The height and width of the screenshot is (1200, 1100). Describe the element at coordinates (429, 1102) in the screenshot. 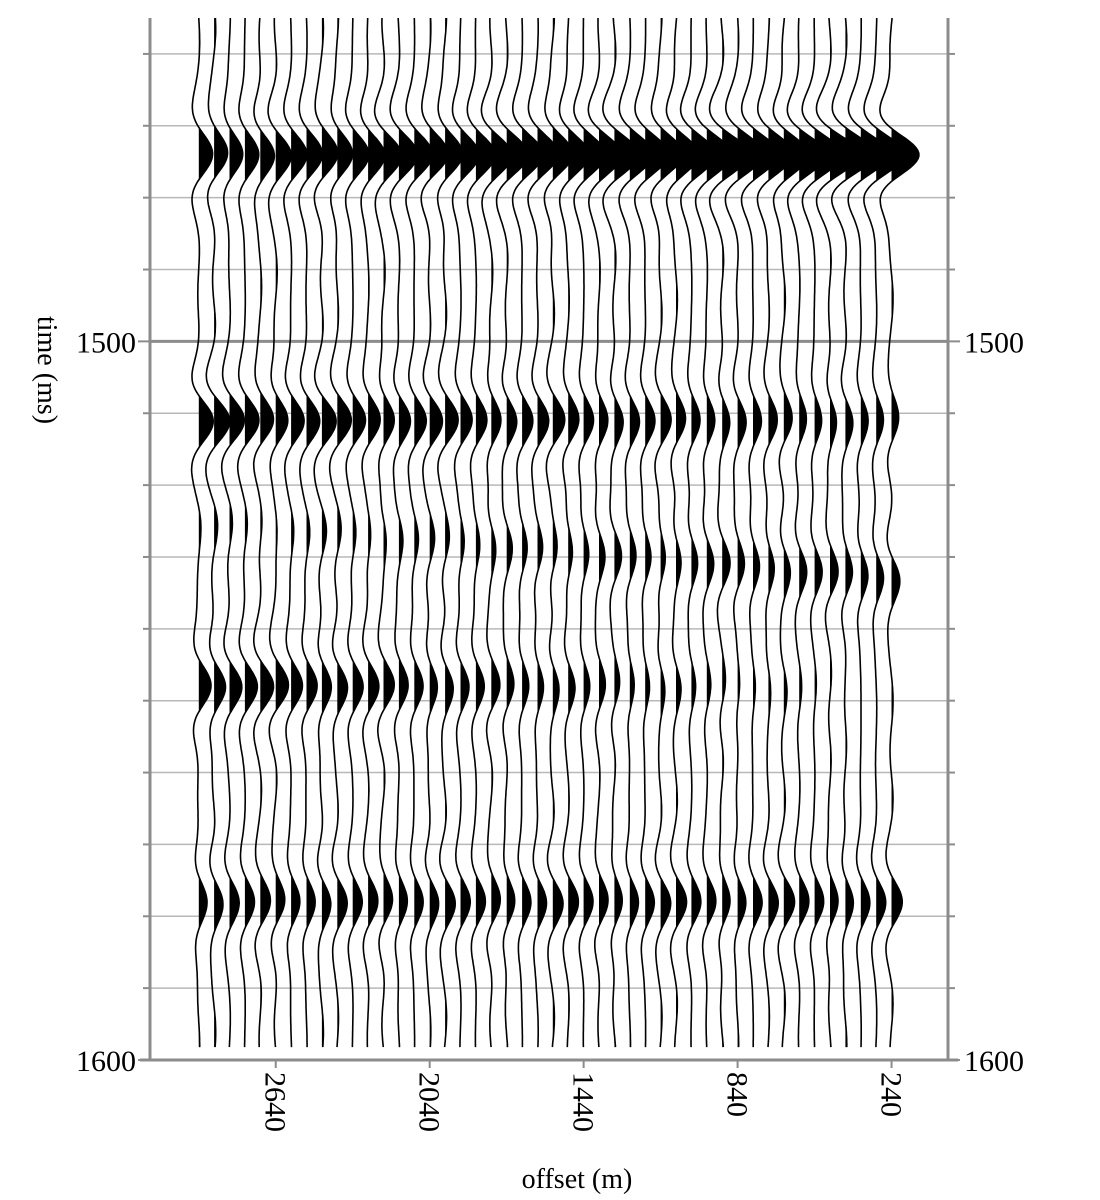

I see `x-tick-label: 2040` at that location.